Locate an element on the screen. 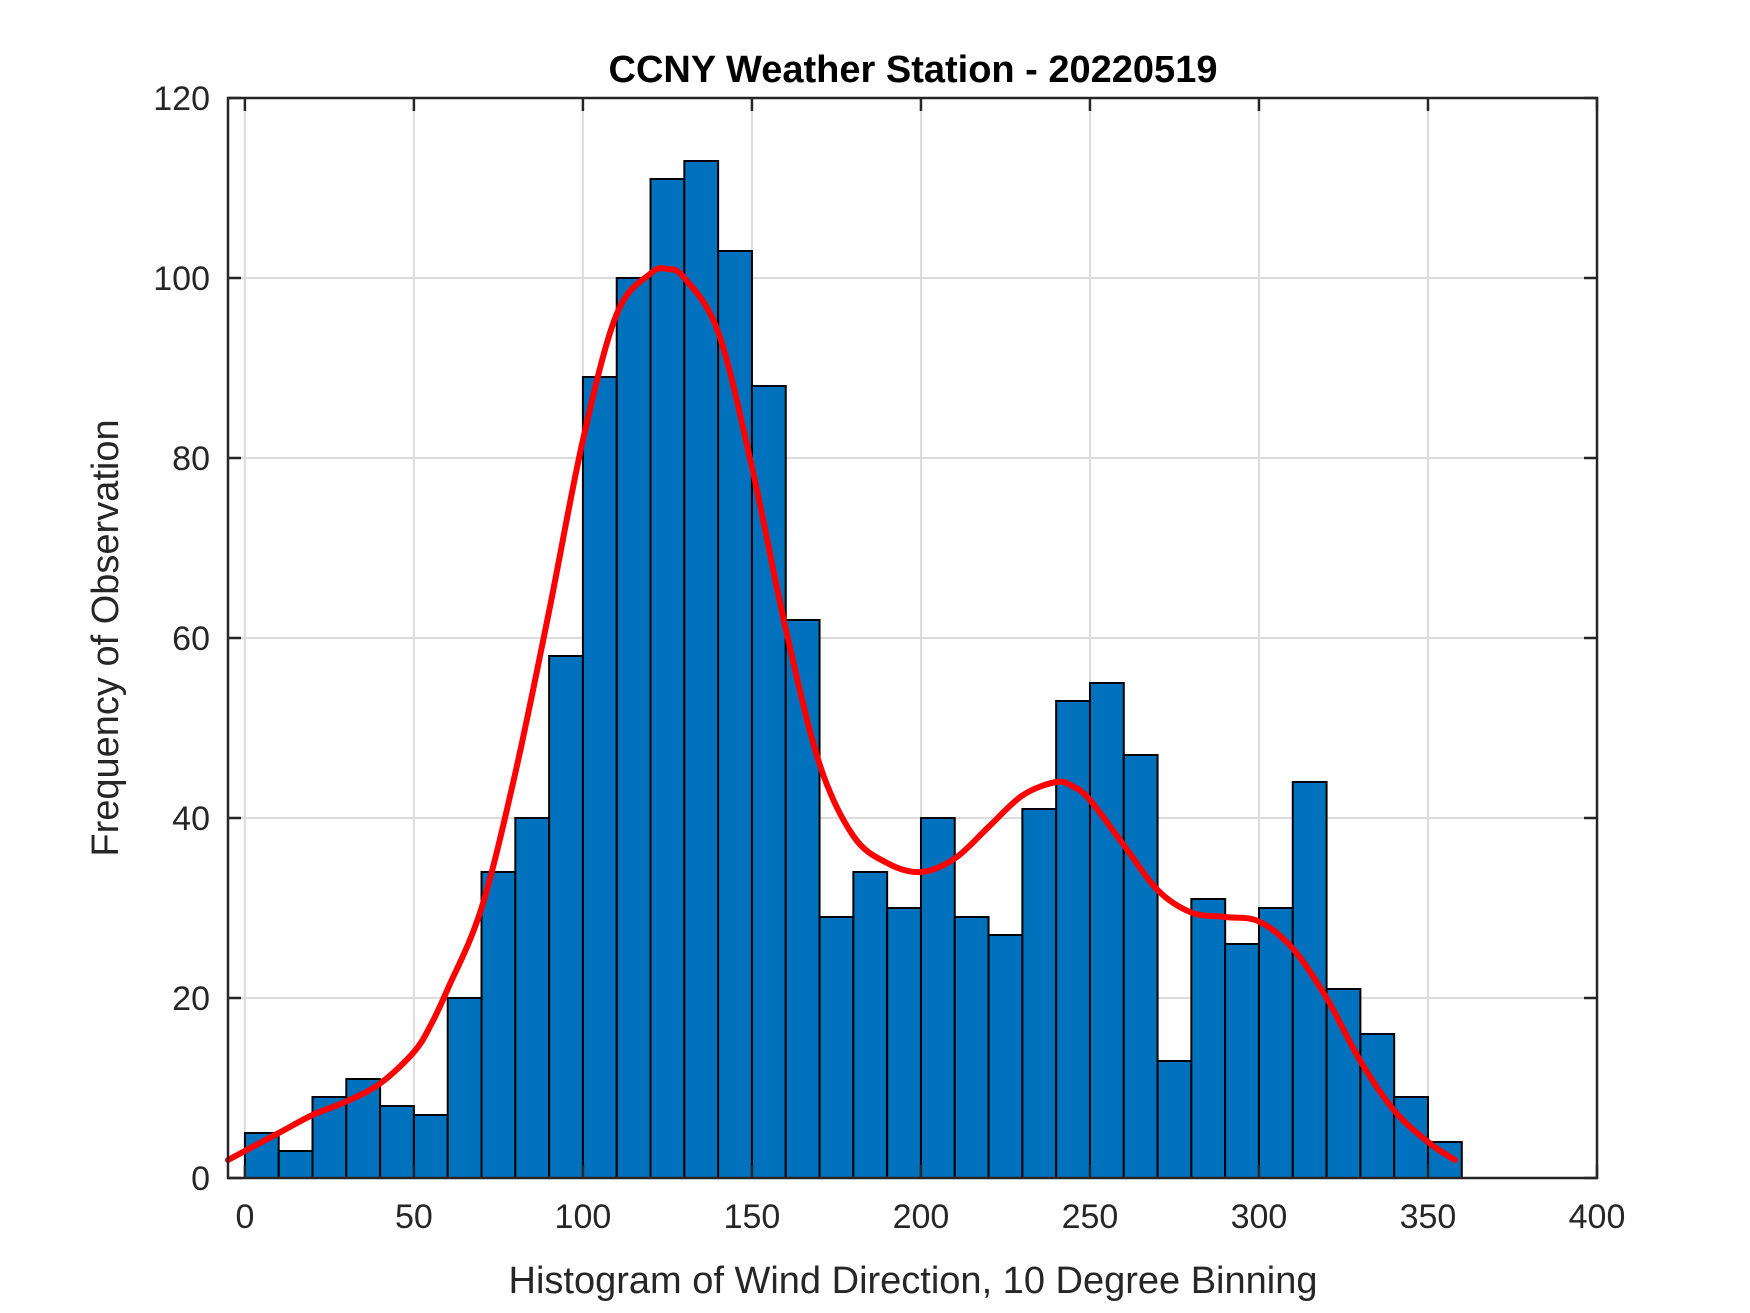 Image resolution: width=1750 pixels, height=1313 pixels. chart-title: CCNY Weather Station - 20220519 is located at coordinates (913, 70).